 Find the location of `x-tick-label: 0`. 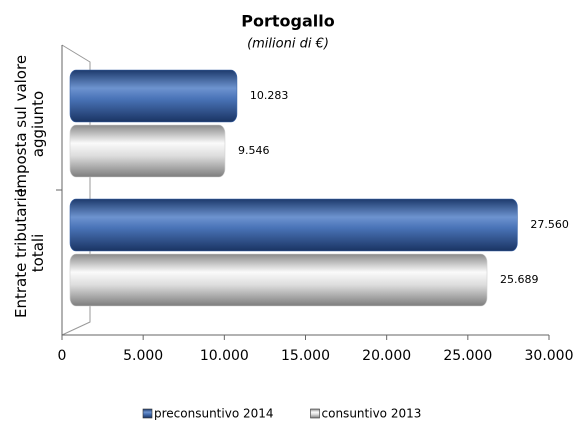

x-tick-label: 0 is located at coordinates (62, 356).